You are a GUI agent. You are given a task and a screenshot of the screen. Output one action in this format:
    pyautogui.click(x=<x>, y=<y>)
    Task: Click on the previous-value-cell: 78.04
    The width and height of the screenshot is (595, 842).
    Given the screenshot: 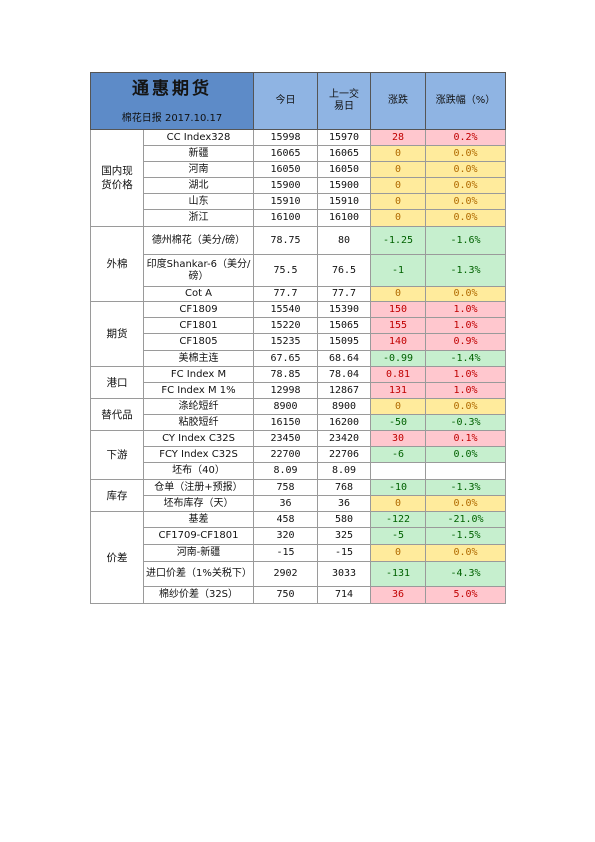 What is the action you would take?
    pyautogui.click(x=344, y=374)
    